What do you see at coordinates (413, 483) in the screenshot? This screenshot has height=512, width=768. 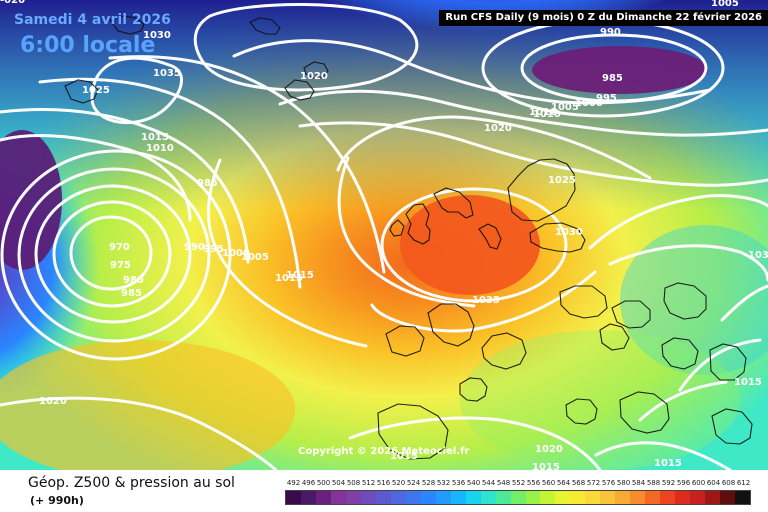 I see `legend-scale-label-8: 524` at bounding box center [413, 483].